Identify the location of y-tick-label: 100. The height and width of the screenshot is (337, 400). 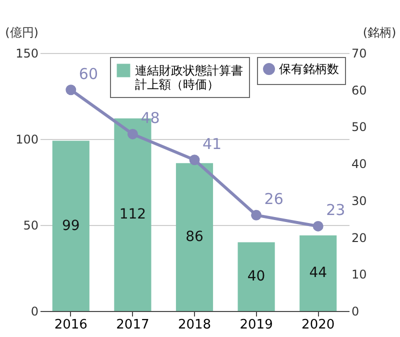
(27, 139).